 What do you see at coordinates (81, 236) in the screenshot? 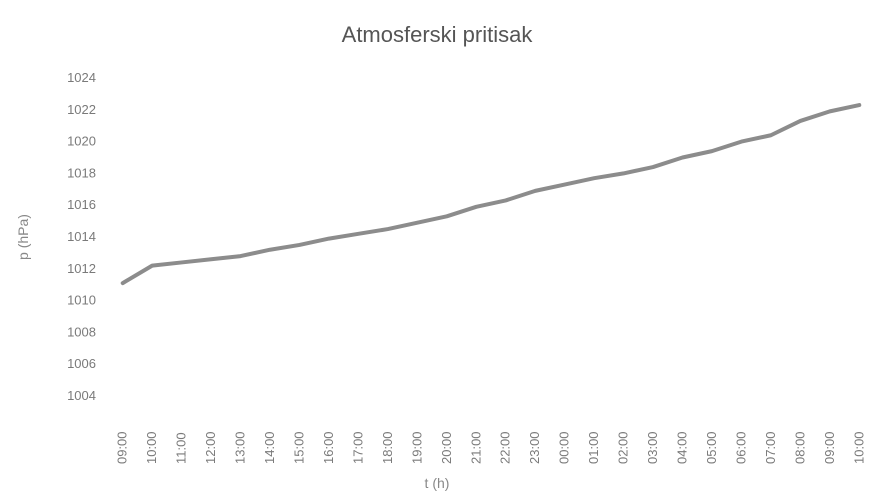
I see `y-tick-label: 1014` at bounding box center [81, 236].